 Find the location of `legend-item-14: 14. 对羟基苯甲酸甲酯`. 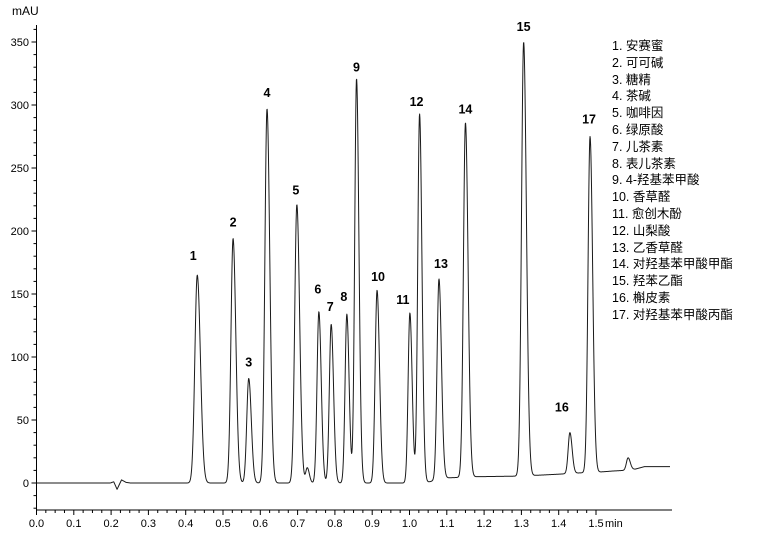

legend-item-14: 14. 对羟基苯甲酸甲酯 is located at coordinates (672, 264).